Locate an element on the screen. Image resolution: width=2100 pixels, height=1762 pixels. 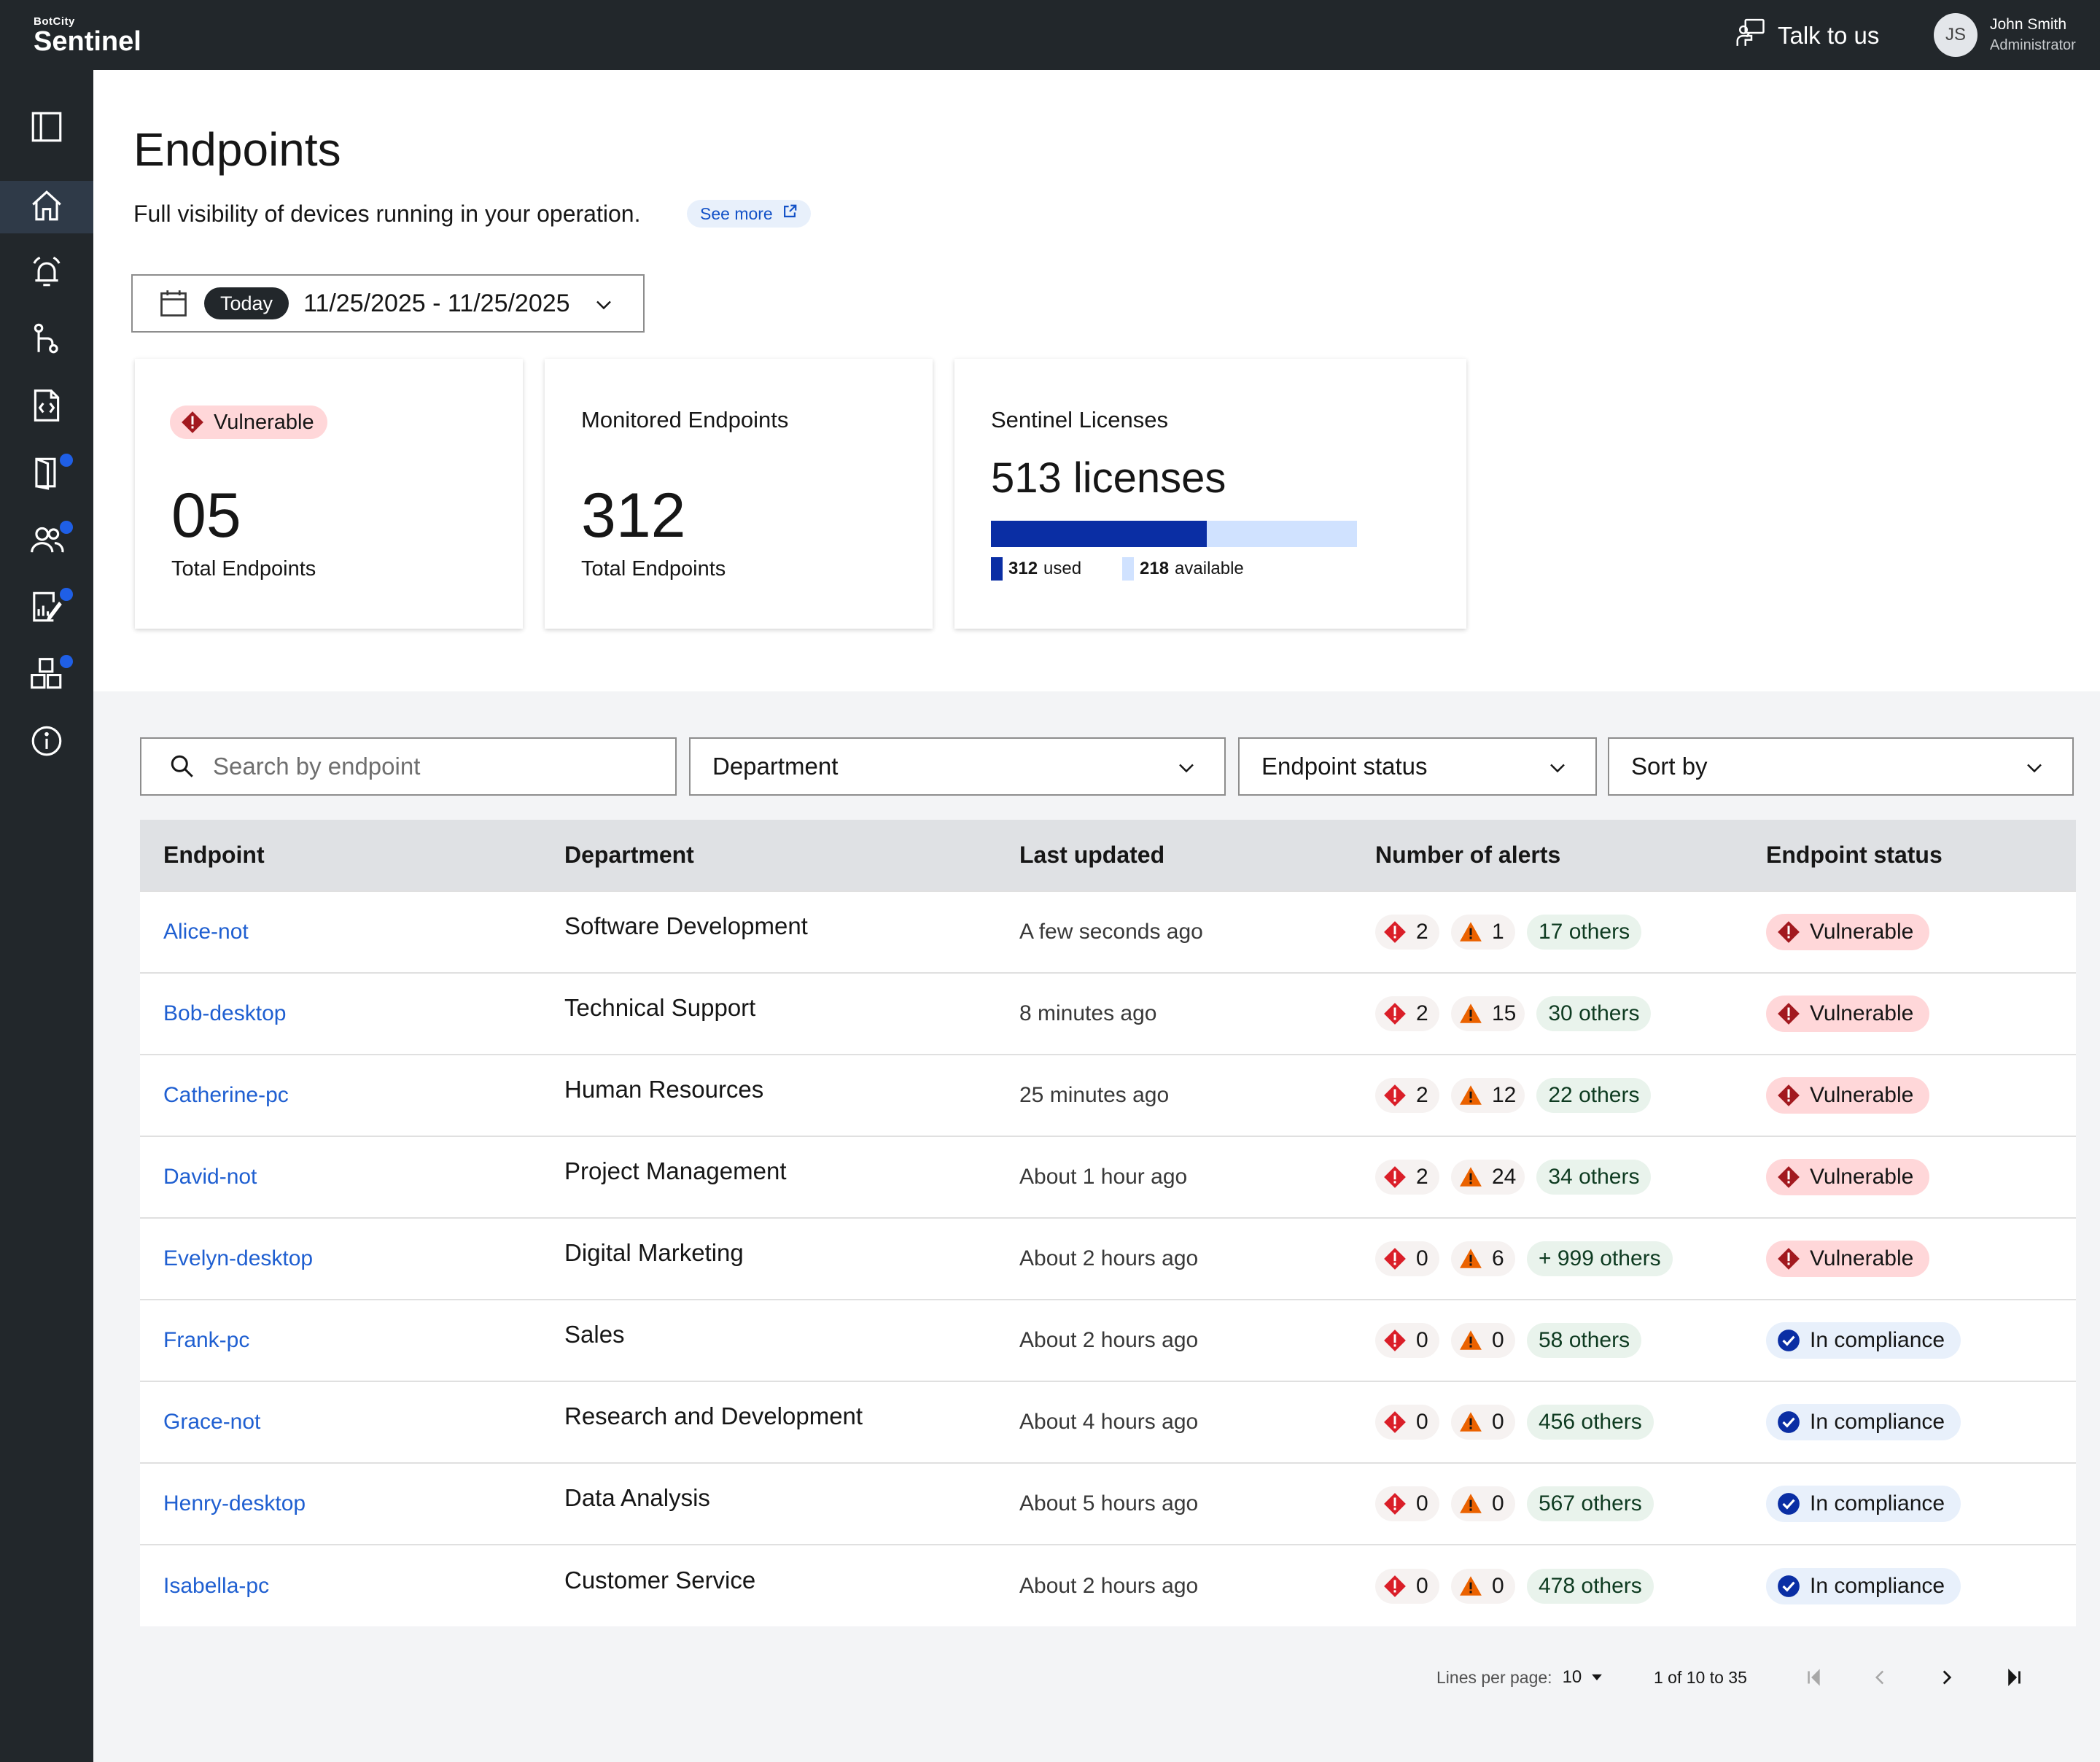
column-header-status: Endpoint status is located at coordinates (1909, 855).